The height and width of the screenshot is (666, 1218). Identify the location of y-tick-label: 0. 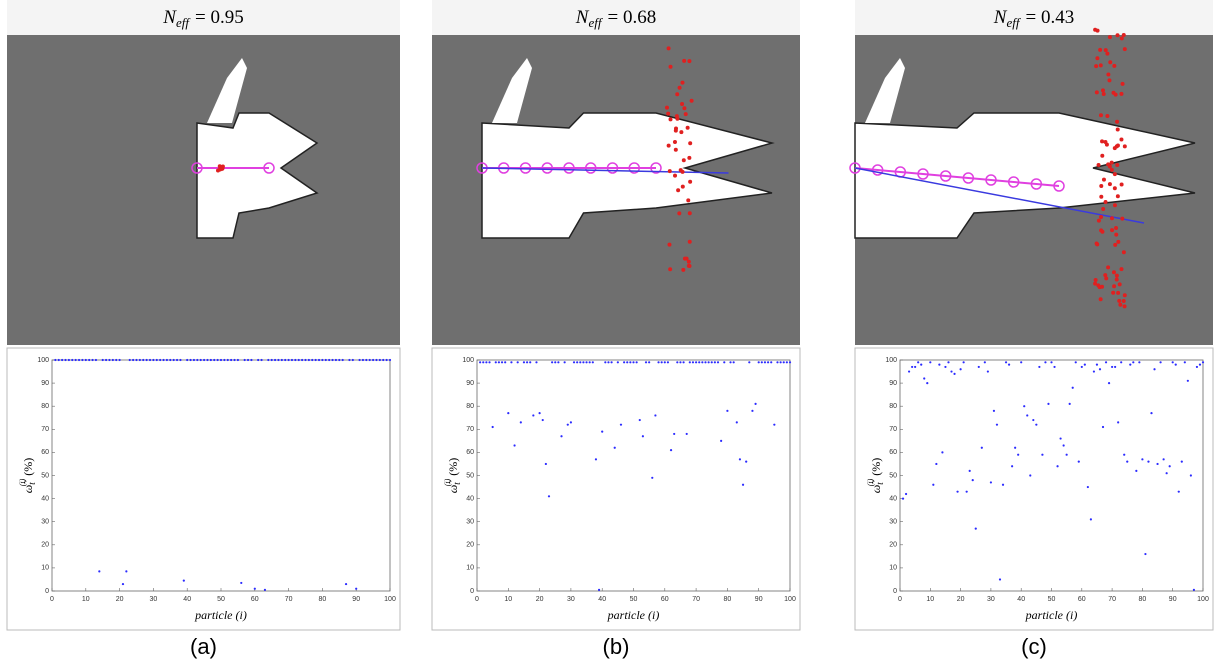
(472, 591).